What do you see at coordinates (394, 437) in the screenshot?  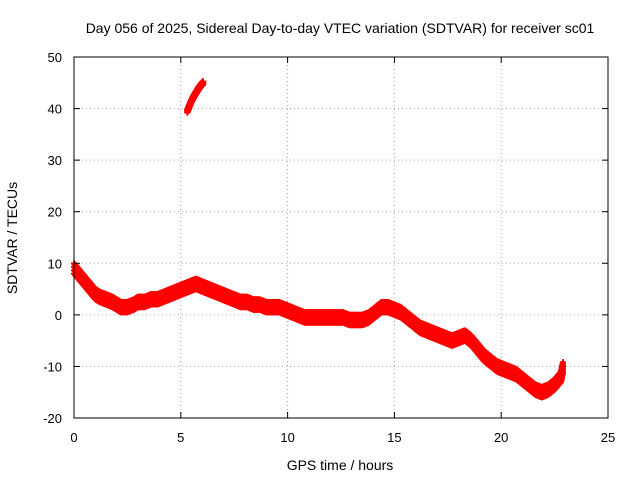 I see `x-tick-label: 15` at bounding box center [394, 437].